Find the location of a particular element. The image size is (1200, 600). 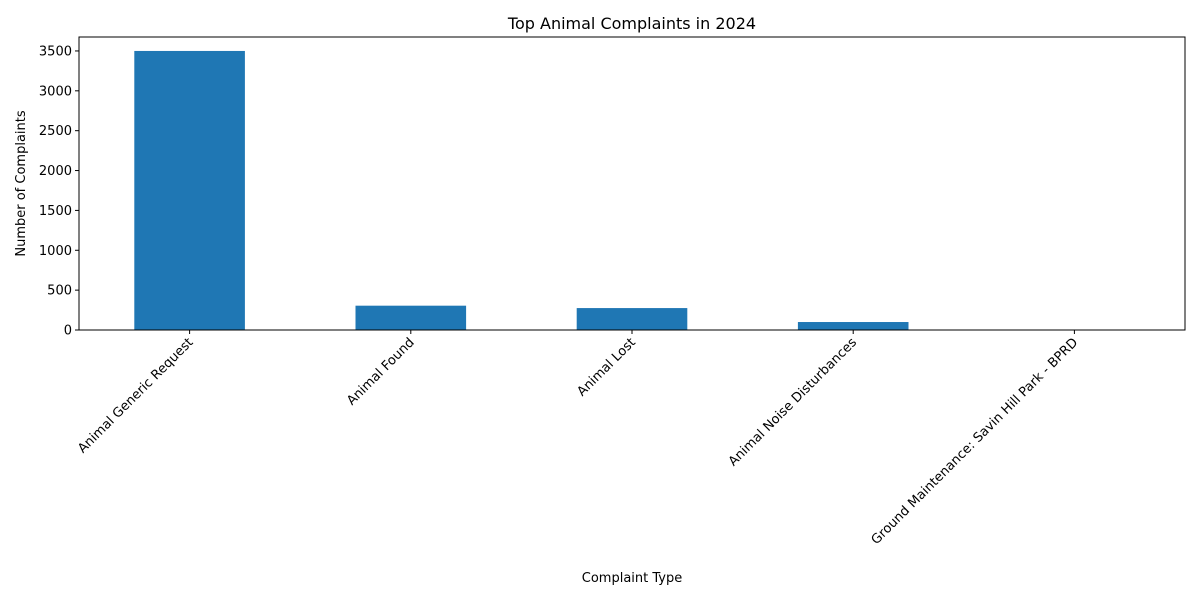

y-tick-label-0: 0 is located at coordinates (68, 331).